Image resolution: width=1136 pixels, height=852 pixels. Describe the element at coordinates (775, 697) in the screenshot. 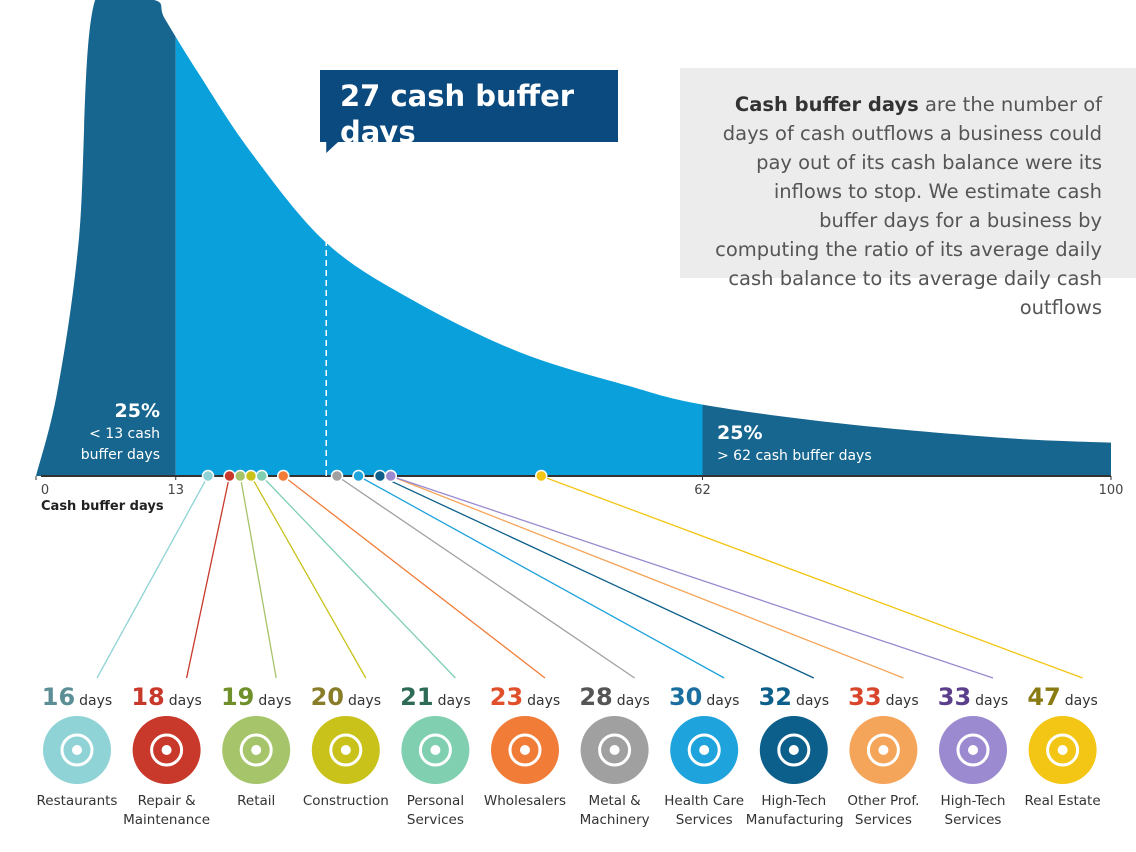

I see `value-number: 32` at that location.